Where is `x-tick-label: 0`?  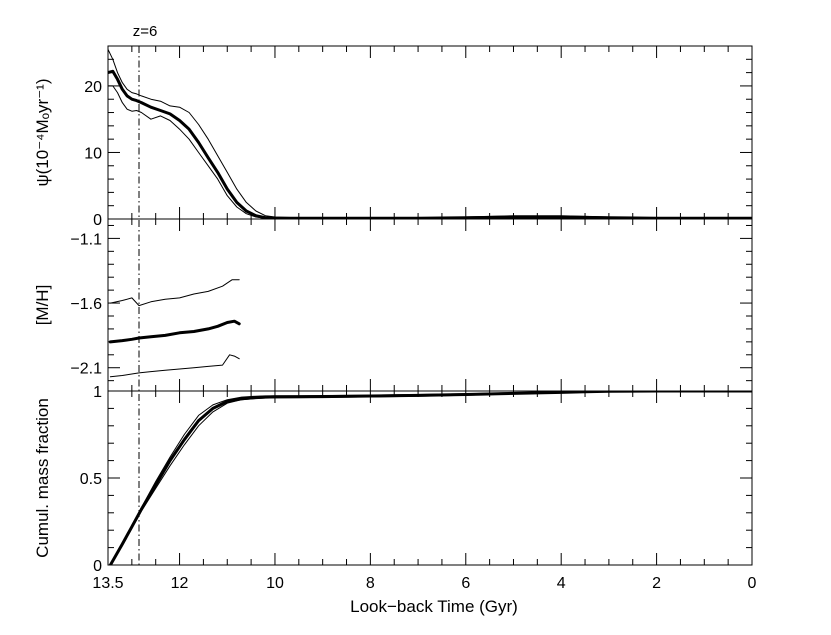 x-tick-label: 0 is located at coordinates (752, 583).